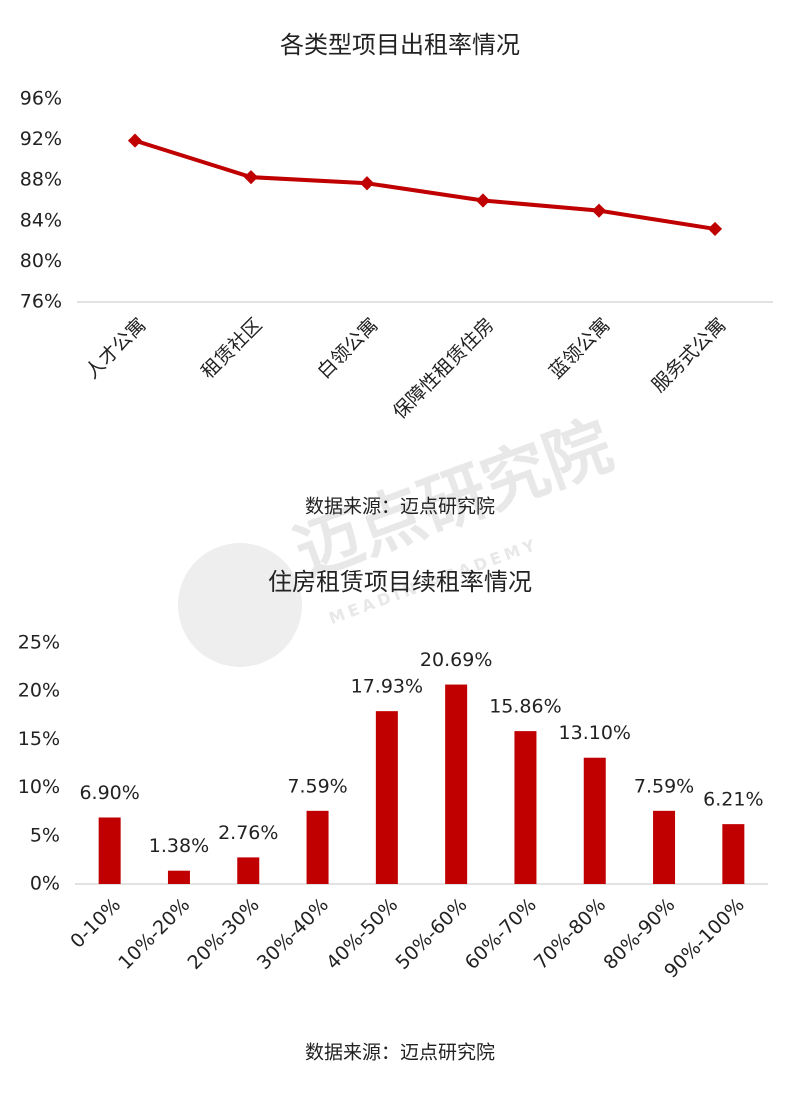  What do you see at coordinates (347, 348) in the screenshot?
I see `x-tick-label: 白领公寓` at bounding box center [347, 348].